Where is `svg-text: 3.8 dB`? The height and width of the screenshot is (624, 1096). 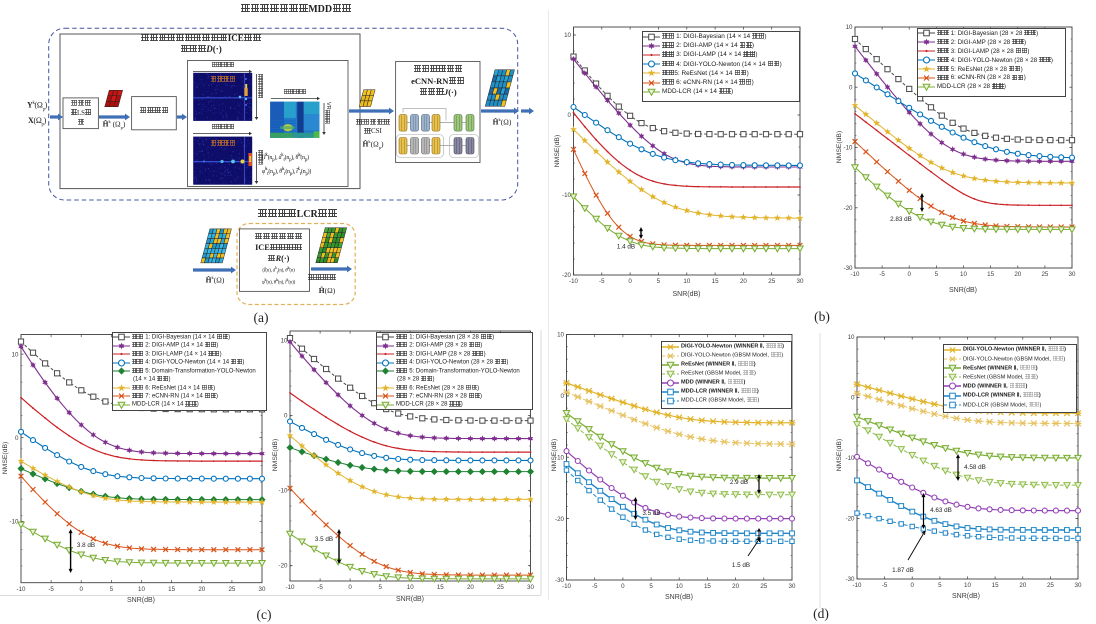 svg-text: 3.8 dB is located at coordinates (86, 545).